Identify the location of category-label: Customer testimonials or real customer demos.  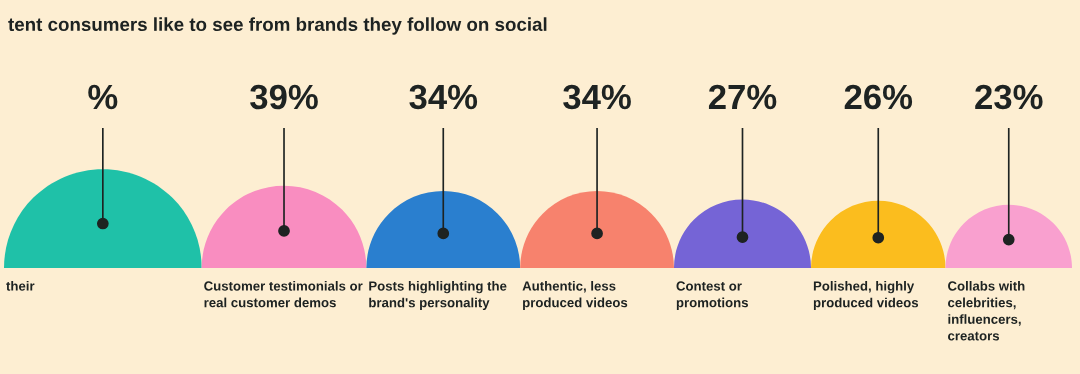
(283, 294).